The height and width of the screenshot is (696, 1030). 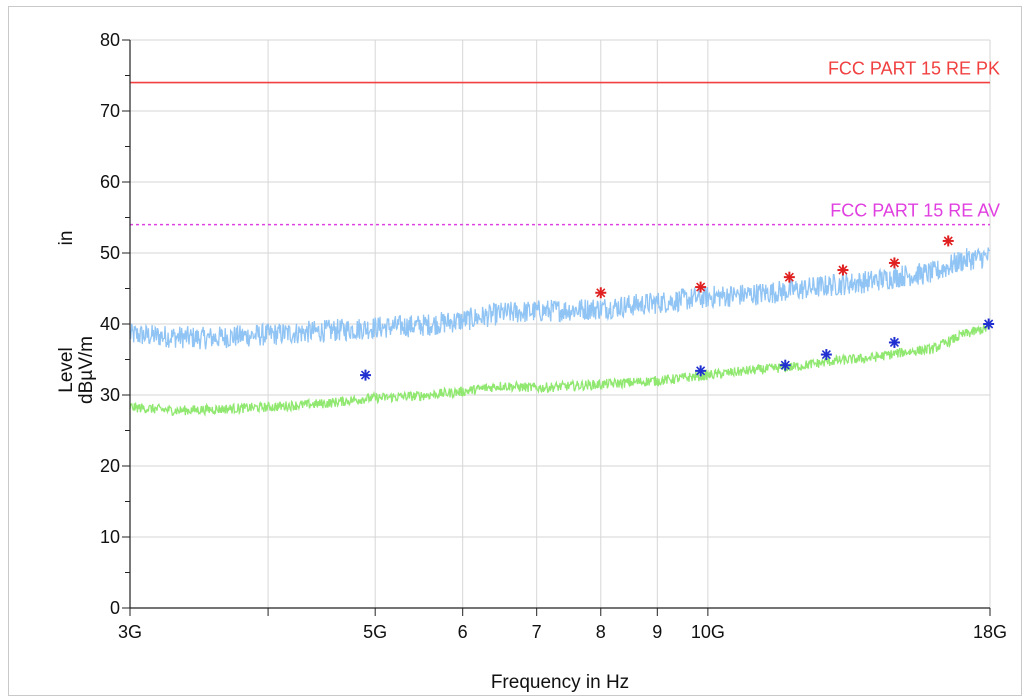 What do you see at coordinates (110, 324) in the screenshot?
I see `y-tick-label: 40` at bounding box center [110, 324].